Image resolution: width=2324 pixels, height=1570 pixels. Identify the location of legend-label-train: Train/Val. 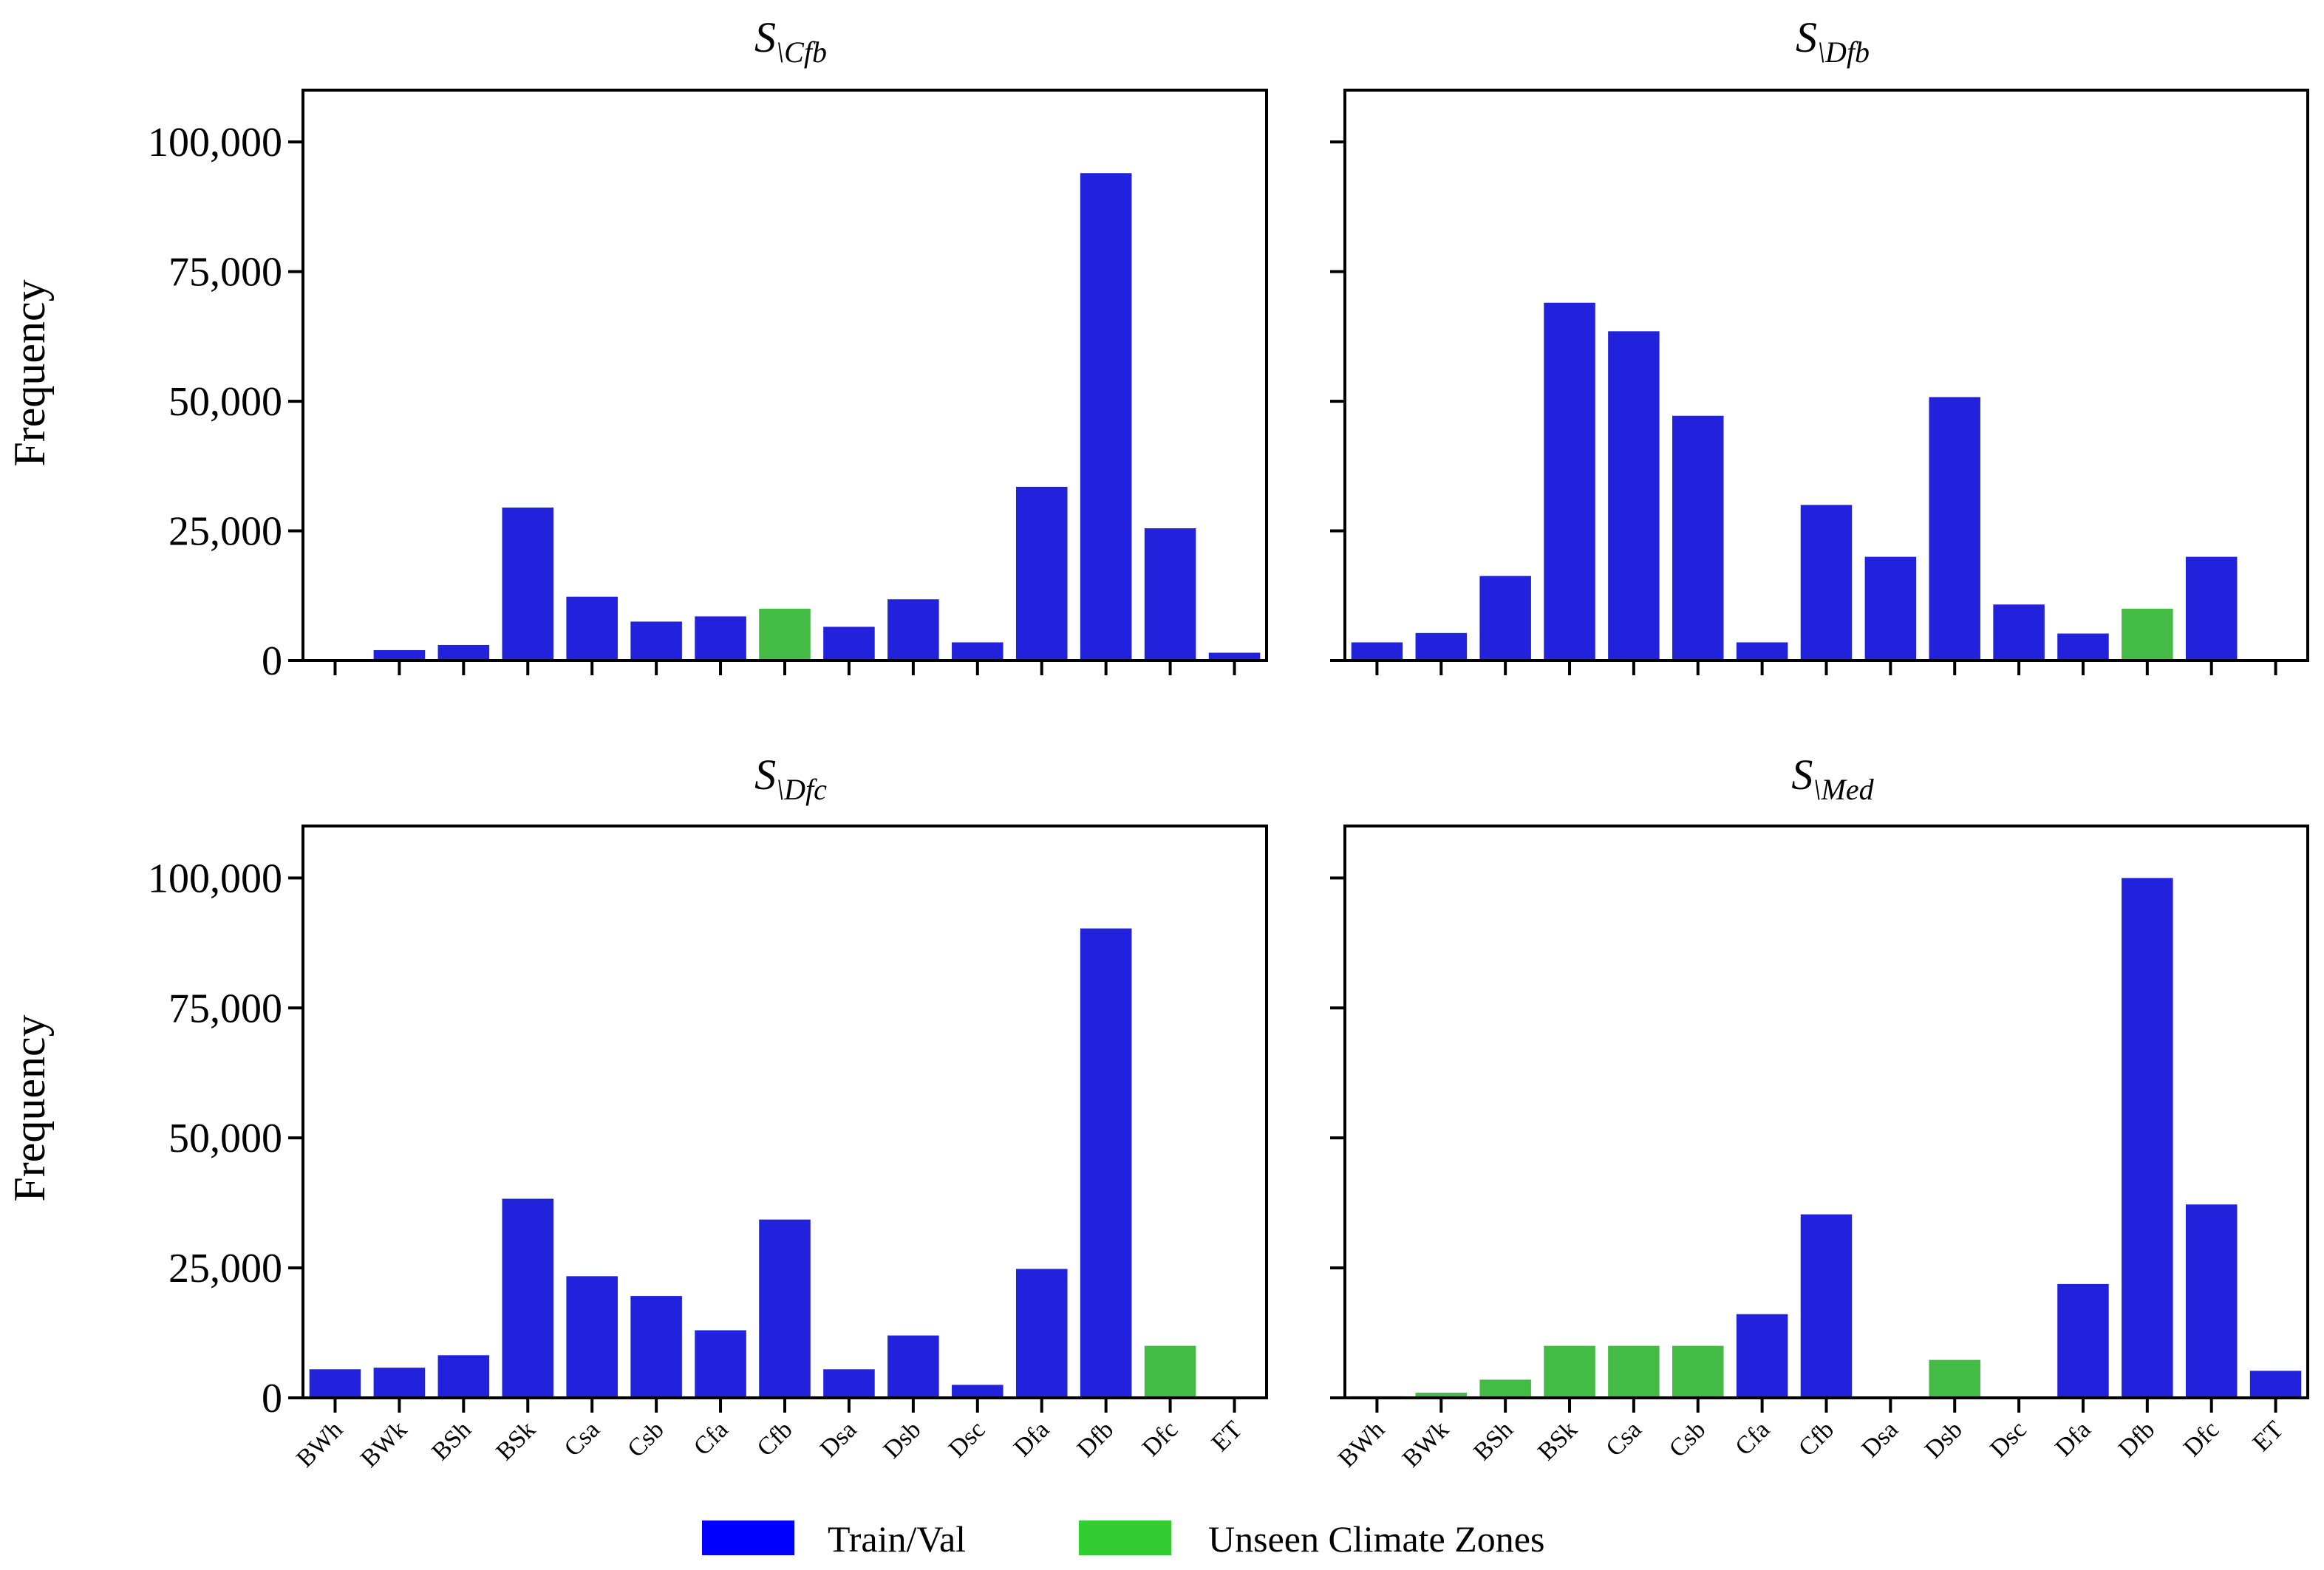
(897, 1539).